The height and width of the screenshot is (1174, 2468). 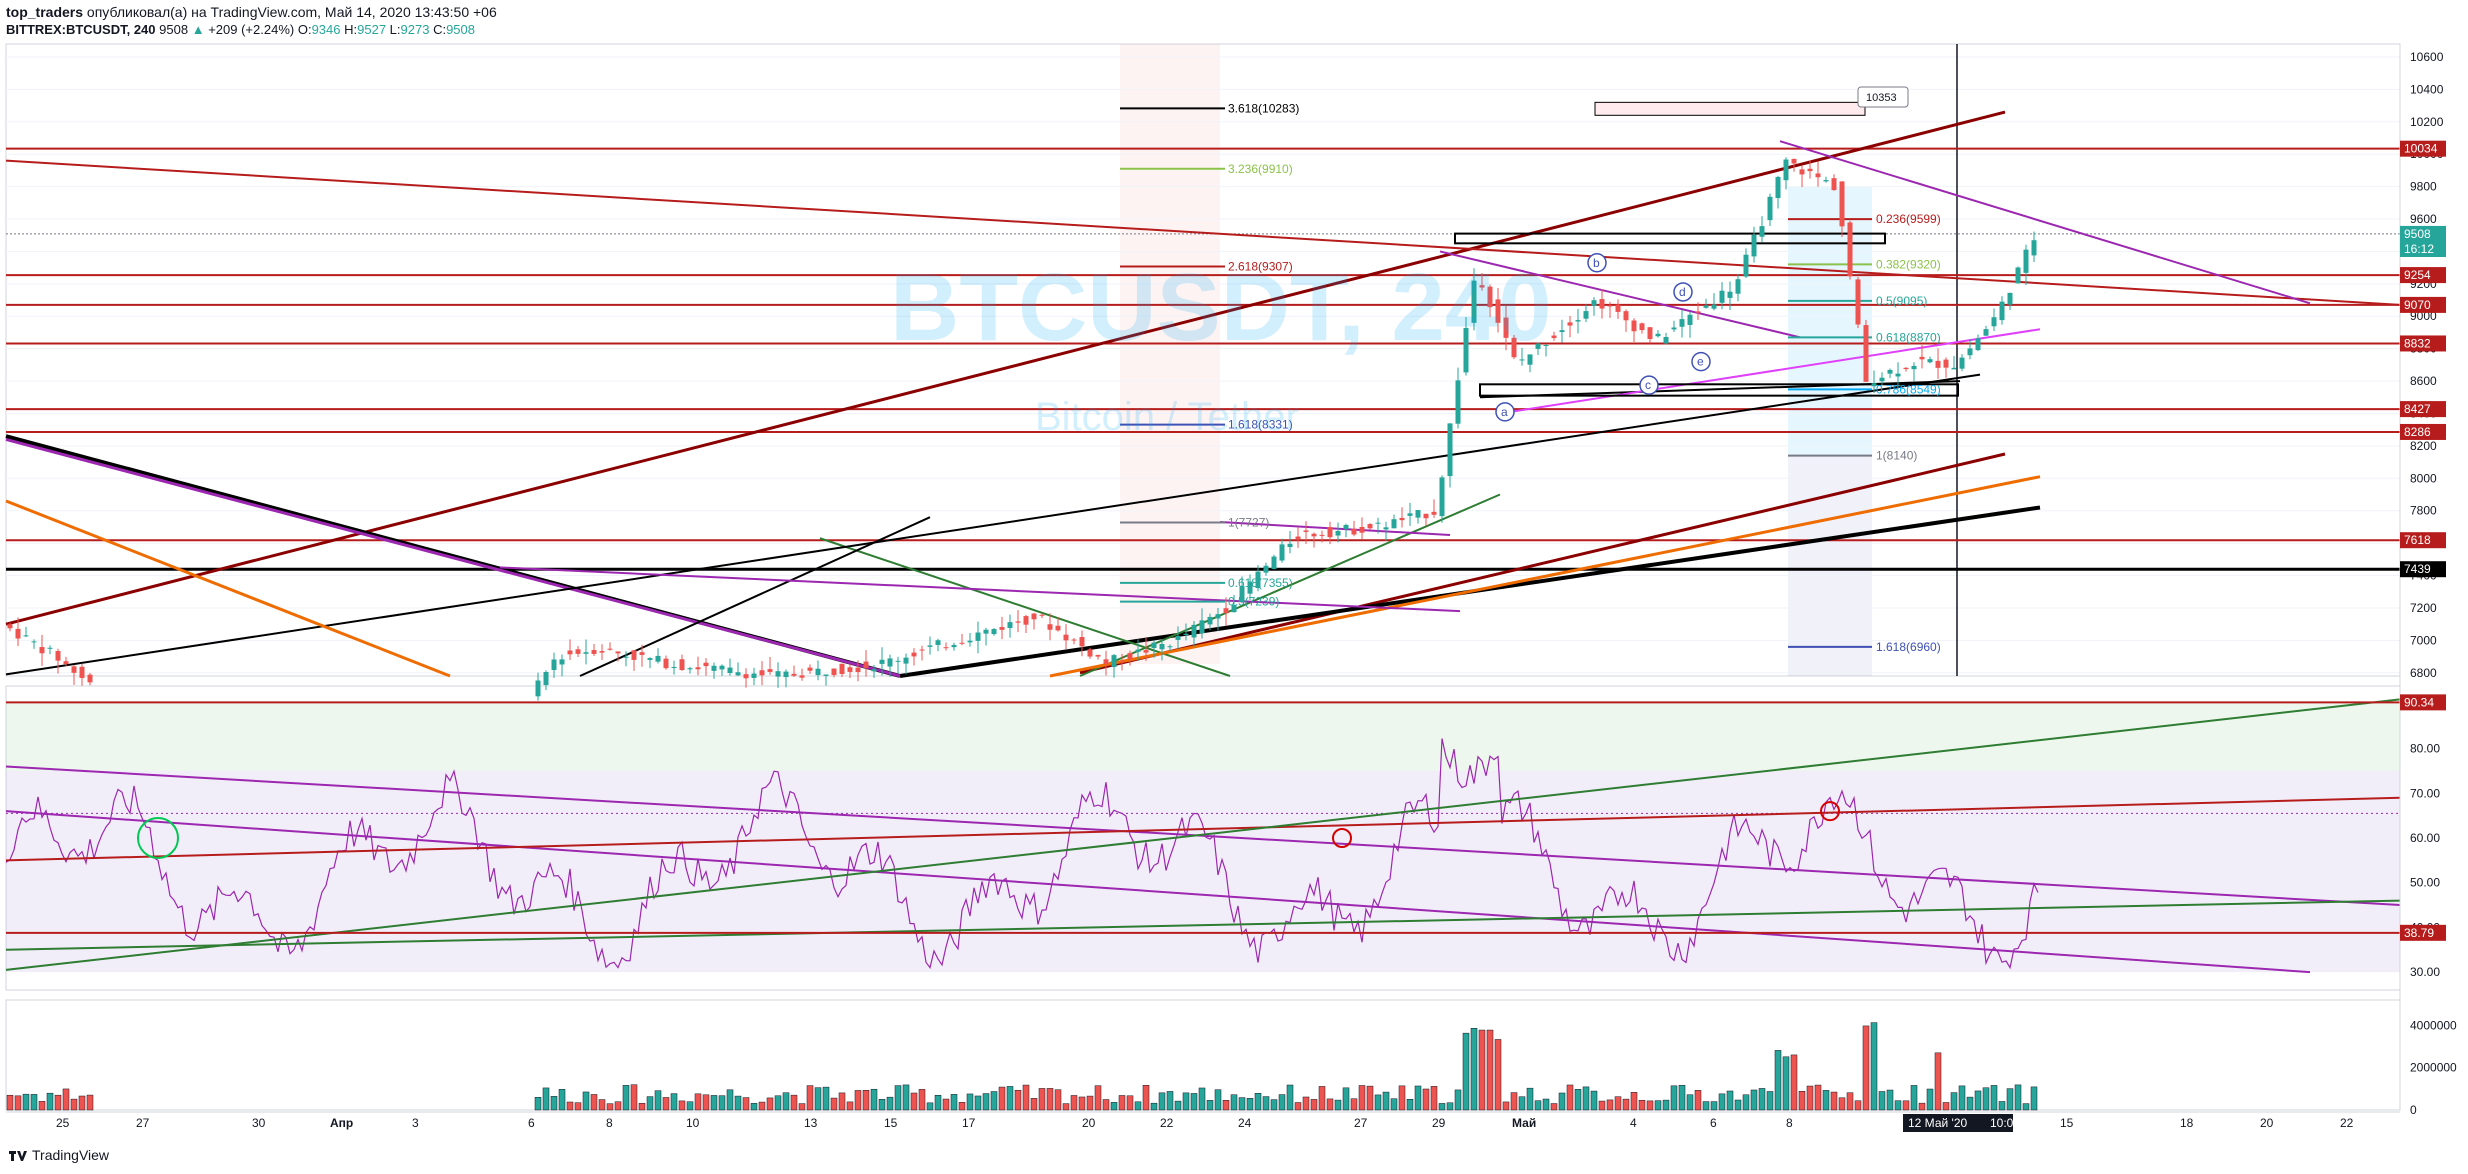 I want to click on price-axis-tick: 9800, so click(x=2423, y=187).